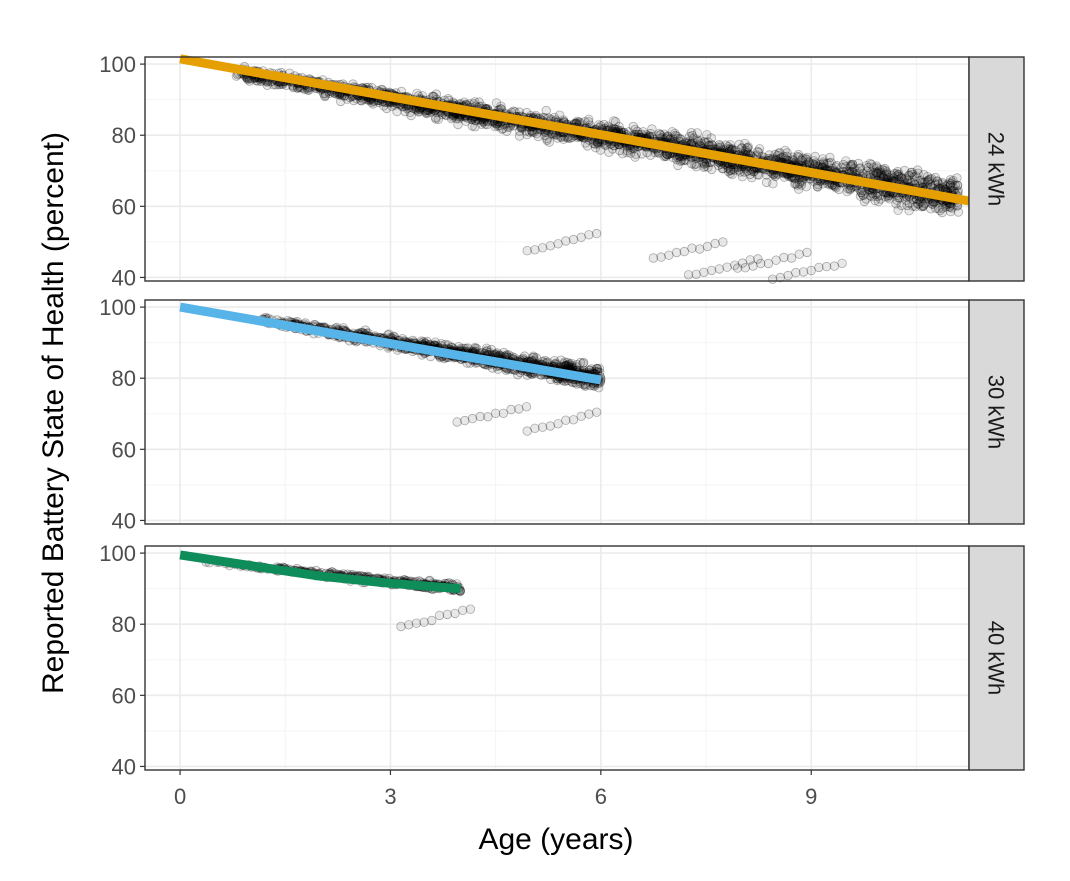 Image resolution: width=1070 pixels, height=881 pixels. I want to click on y-tick-label: 100, so click(117, 307).